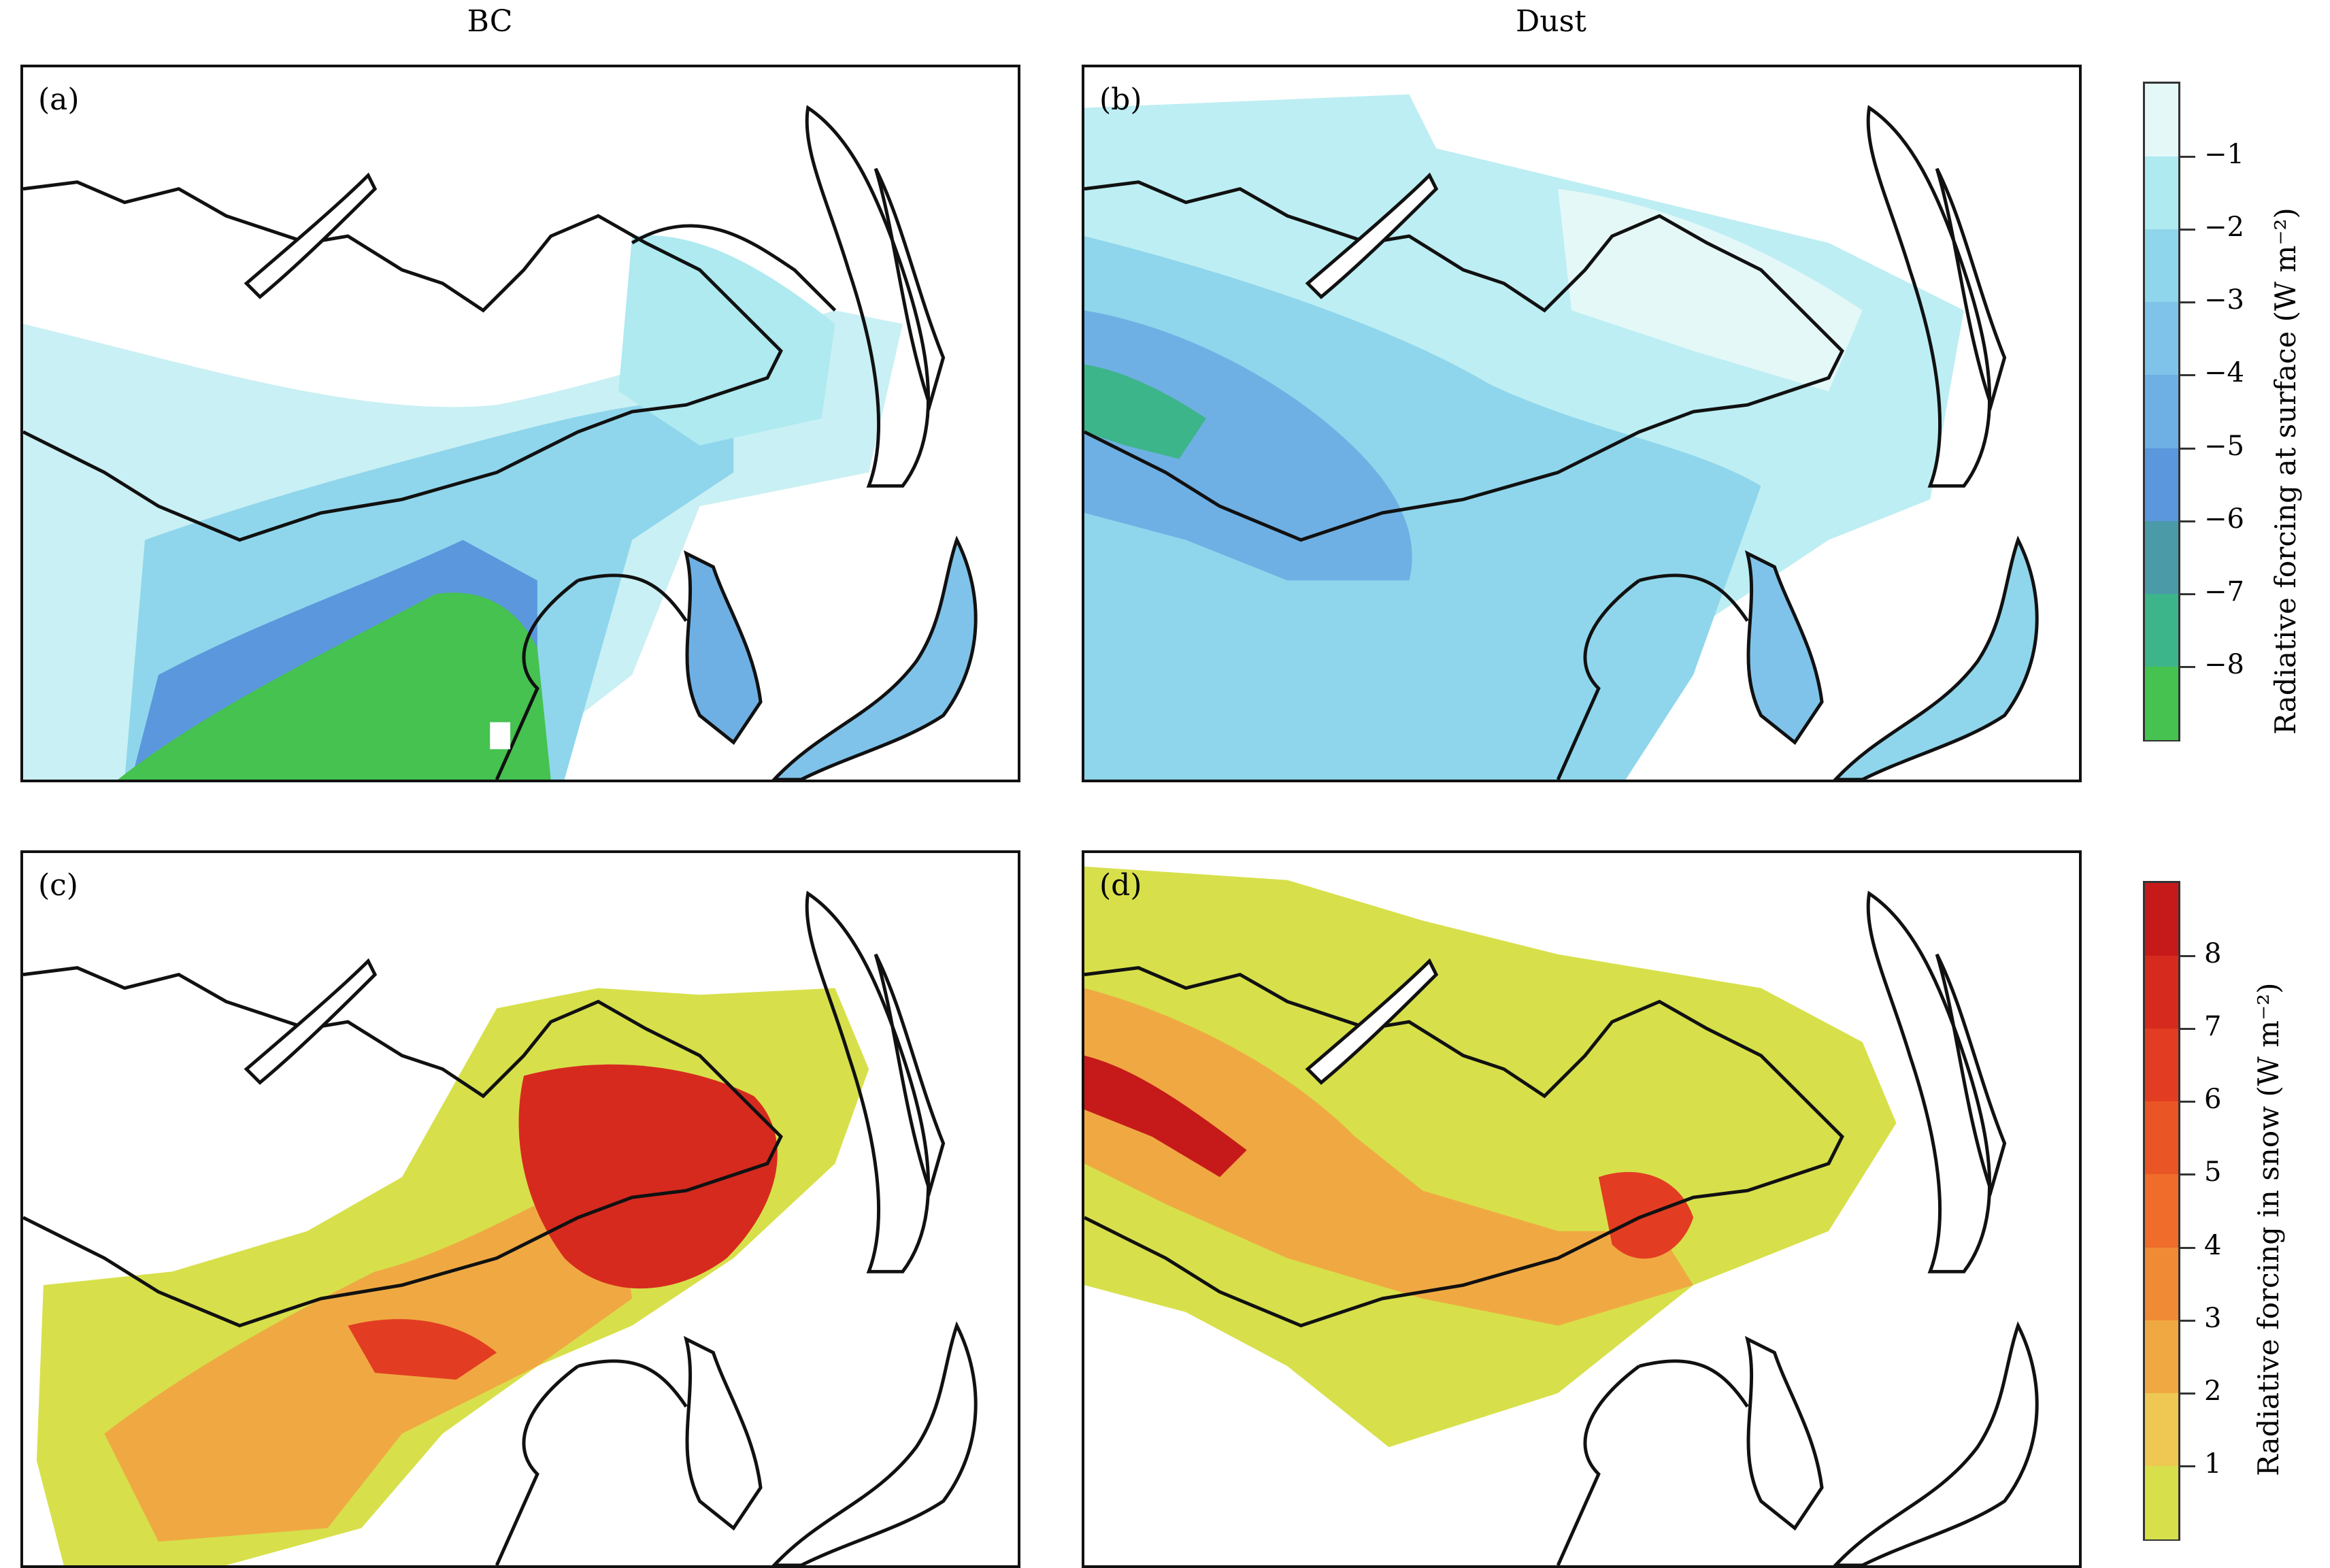  Describe the element at coordinates (403, 1147) in the screenshot. I see `border-mongolia-c` at that location.